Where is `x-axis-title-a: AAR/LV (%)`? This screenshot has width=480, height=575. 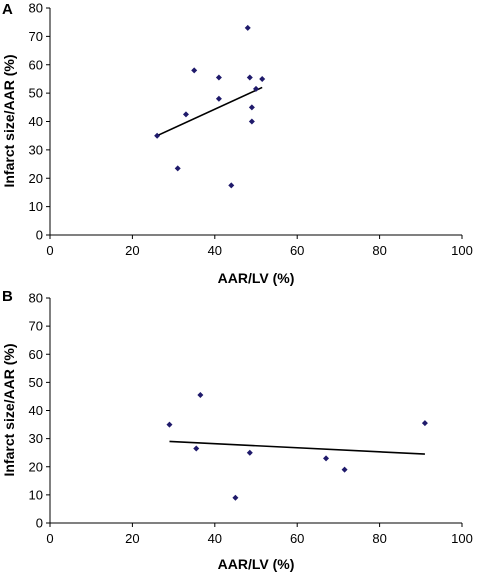 x-axis-title-a: AAR/LV (%) is located at coordinates (256, 278).